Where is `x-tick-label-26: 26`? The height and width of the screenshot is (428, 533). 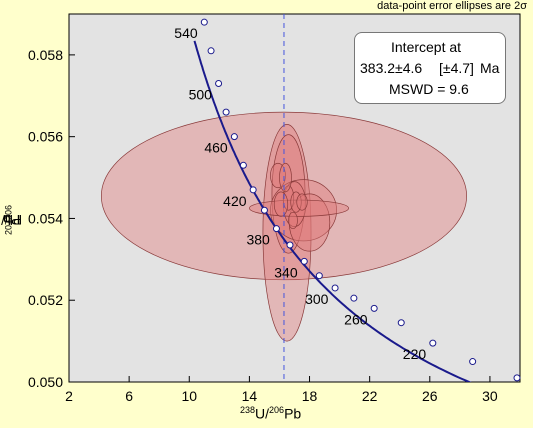 x-tick-label-26: 26 is located at coordinates (430, 396).